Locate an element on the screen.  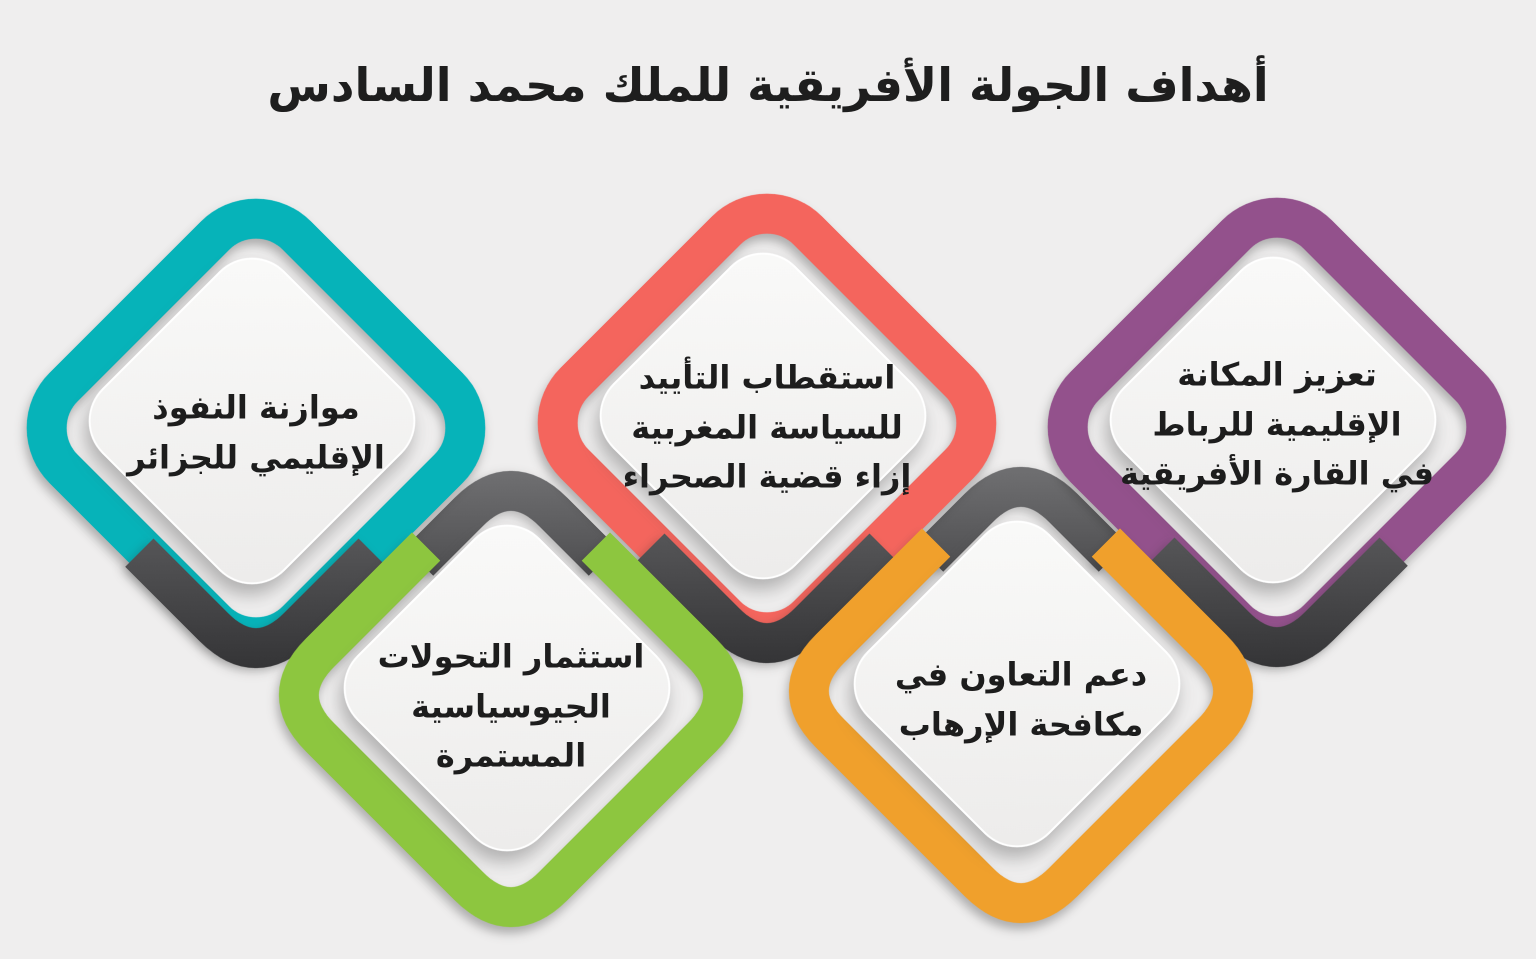
goal-diamond-strengthen-rabat-status is located at coordinates (1277, 432).